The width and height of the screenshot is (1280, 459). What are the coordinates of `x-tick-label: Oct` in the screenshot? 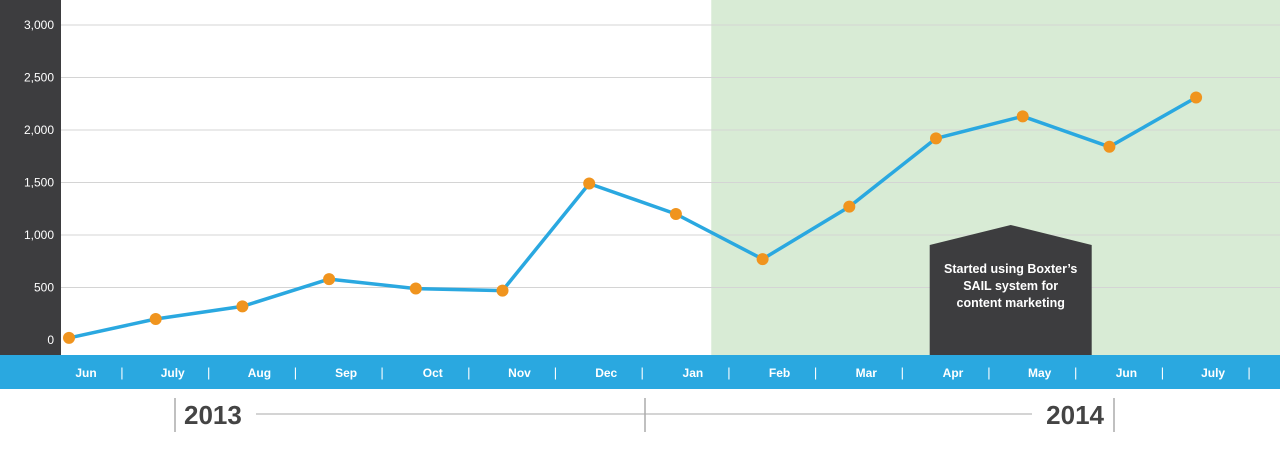 It's located at (433, 373).